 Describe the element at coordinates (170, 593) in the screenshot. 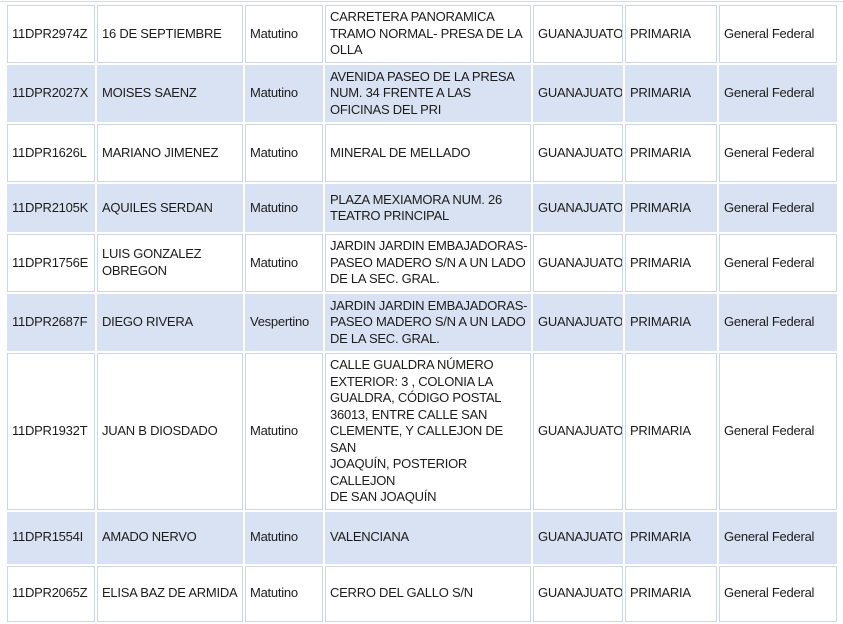

I see `cell-school-name: ELISA BAZ DE ARMIDA` at that location.